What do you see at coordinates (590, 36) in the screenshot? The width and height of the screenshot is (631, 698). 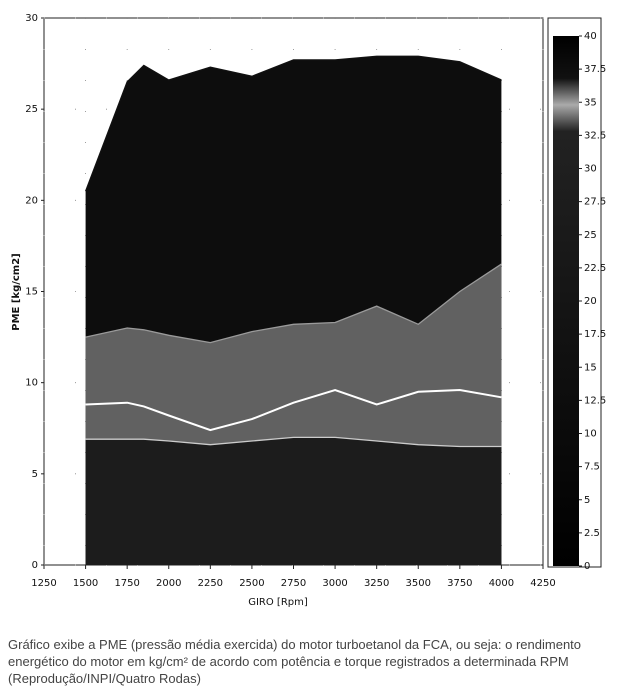 I see `colorbar-tick-label: 40` at bounding box center [590, 36].